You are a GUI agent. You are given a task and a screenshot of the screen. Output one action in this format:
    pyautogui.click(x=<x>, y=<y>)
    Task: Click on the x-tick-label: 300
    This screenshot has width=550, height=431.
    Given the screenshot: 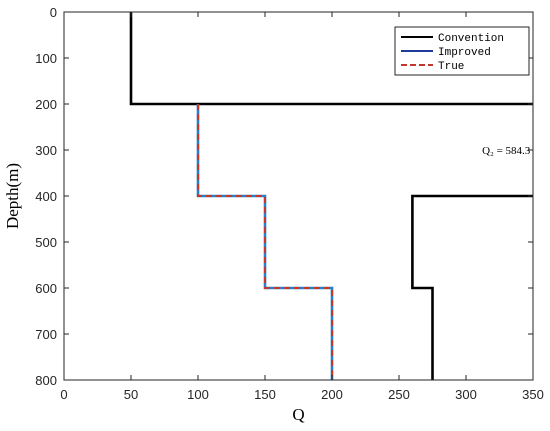 What is the action you would take?
    pyautogui.click(x=466, y=394)
    